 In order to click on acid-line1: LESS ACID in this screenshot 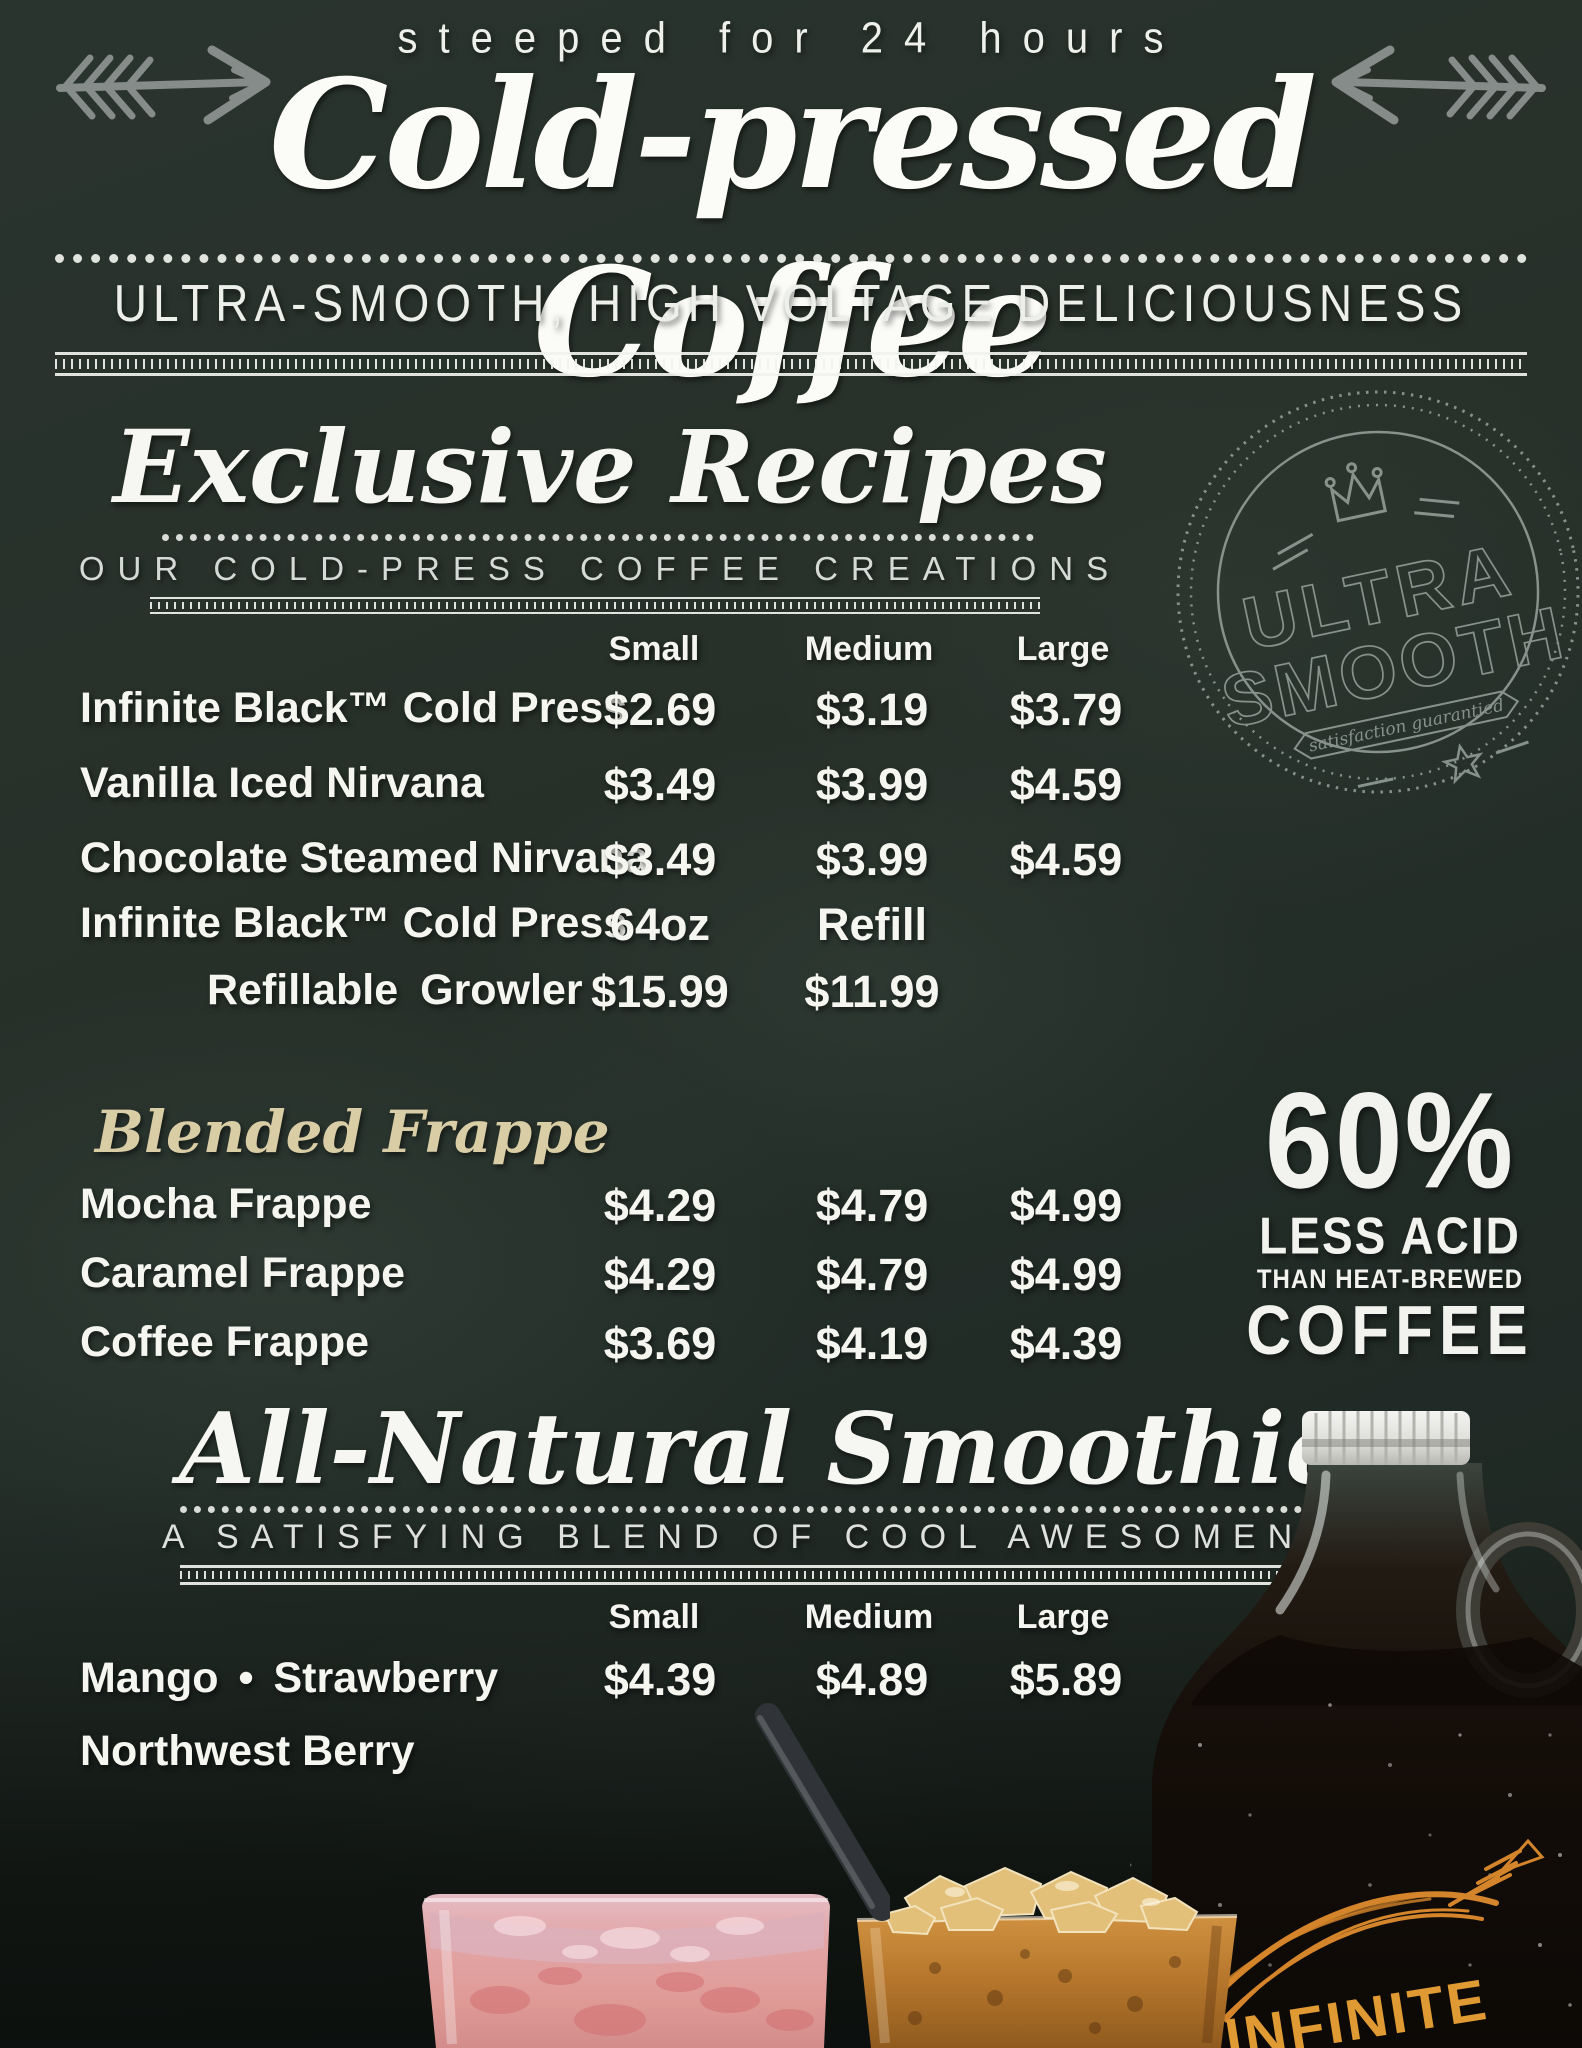, I will do `click(1390, 1235)`.